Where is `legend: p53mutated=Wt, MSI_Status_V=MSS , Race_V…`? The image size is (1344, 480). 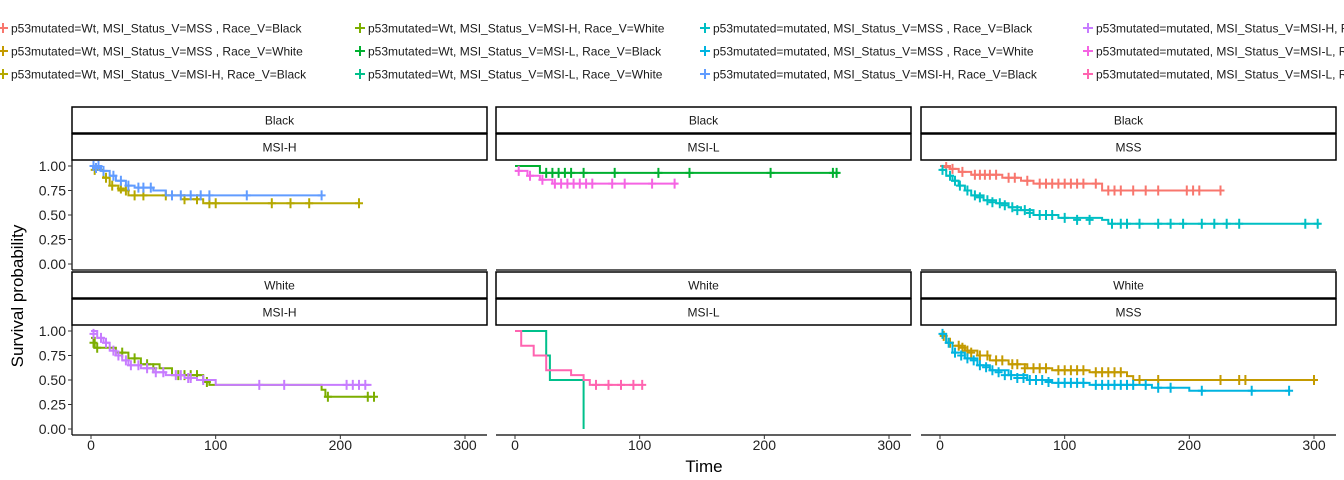 legend: p53mutated=Wt, MSI_Status_V=MSS , Race_V… is located at coordinates (672, 52).